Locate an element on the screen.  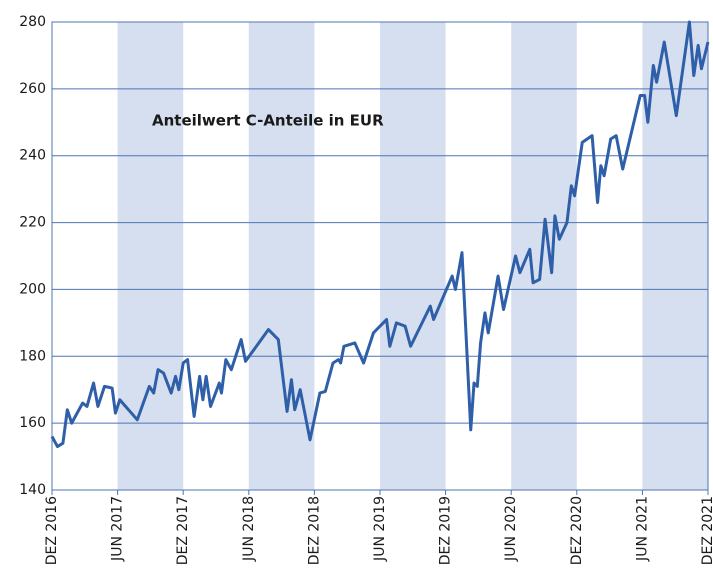
x-tick-label: DEZ 2018 is located at coordinates (314, 530).